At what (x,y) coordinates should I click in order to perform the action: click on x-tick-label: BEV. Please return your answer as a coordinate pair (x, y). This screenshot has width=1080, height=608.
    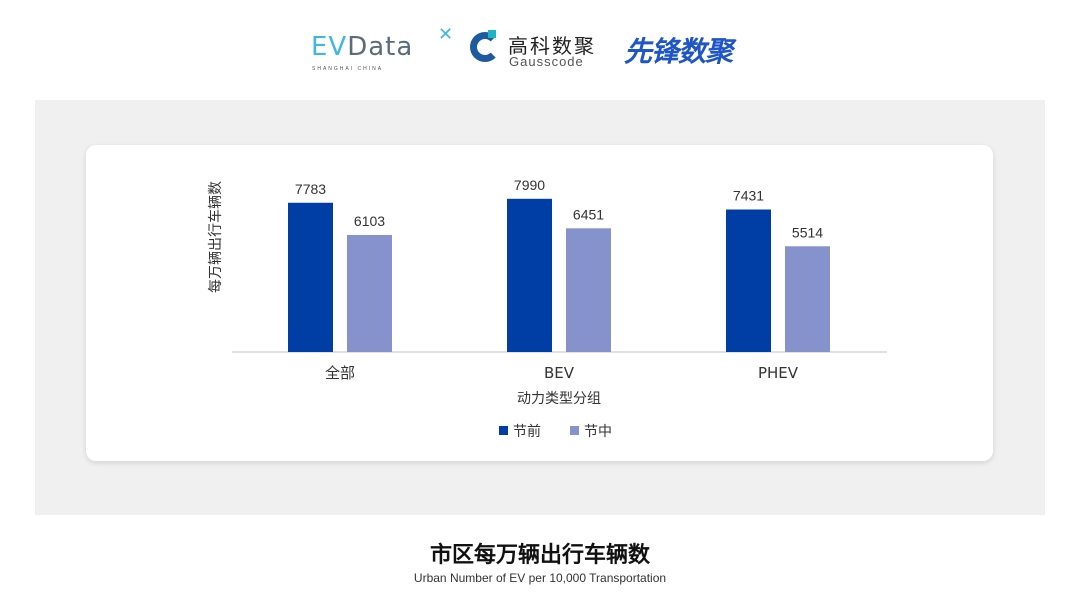
    Looking at the image, I should click on (559, 373).